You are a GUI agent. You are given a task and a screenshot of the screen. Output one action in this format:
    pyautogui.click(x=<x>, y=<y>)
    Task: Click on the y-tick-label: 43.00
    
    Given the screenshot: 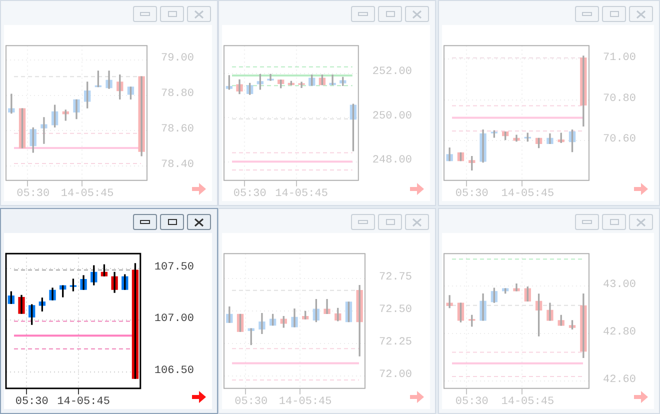 What is the action you would take?
    pyautogui.click(x=619, y=284)
    